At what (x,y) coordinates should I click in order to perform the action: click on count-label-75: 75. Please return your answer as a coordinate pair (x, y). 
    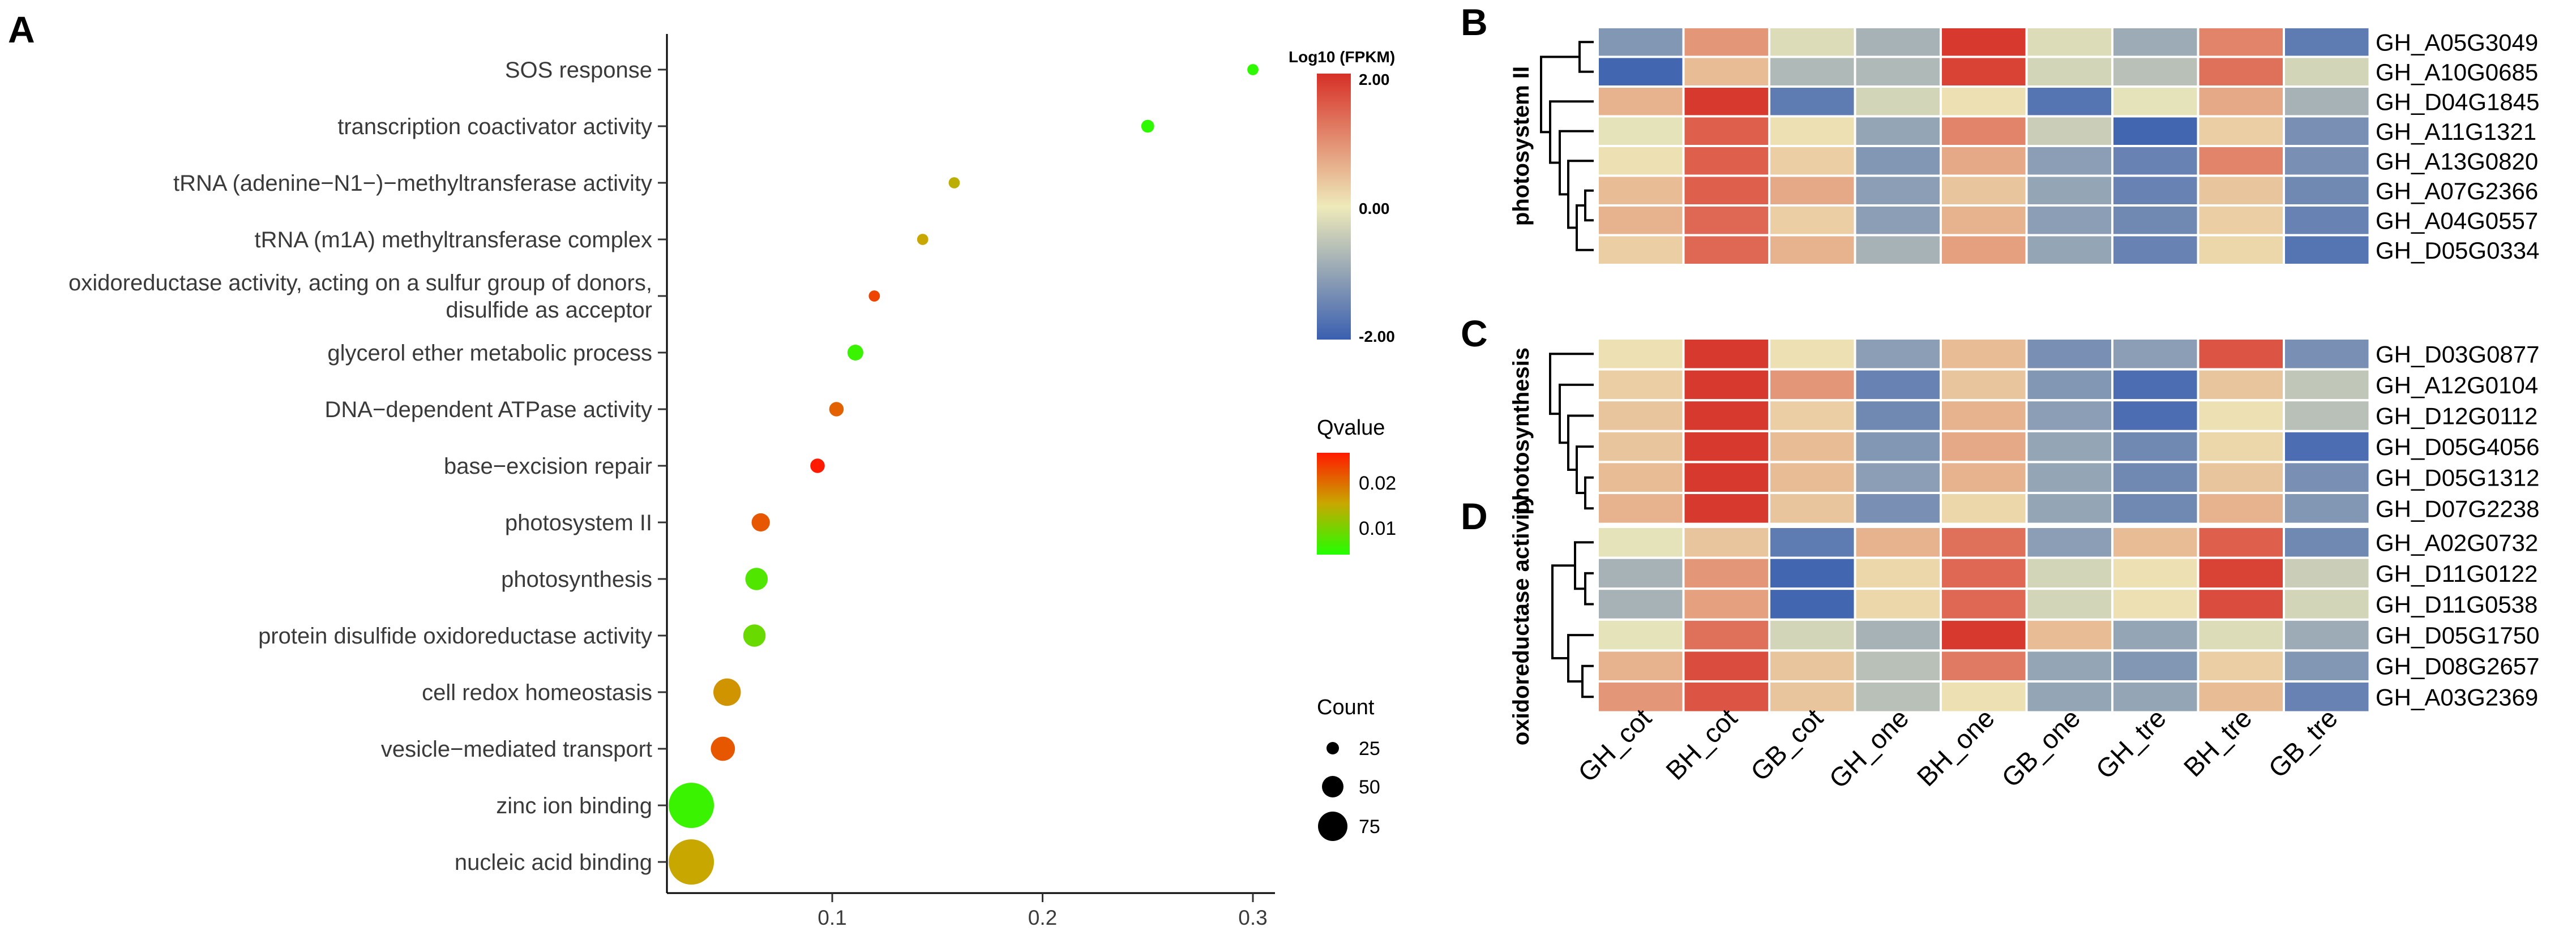
    Looking at the image, I should click on (1369, 827).